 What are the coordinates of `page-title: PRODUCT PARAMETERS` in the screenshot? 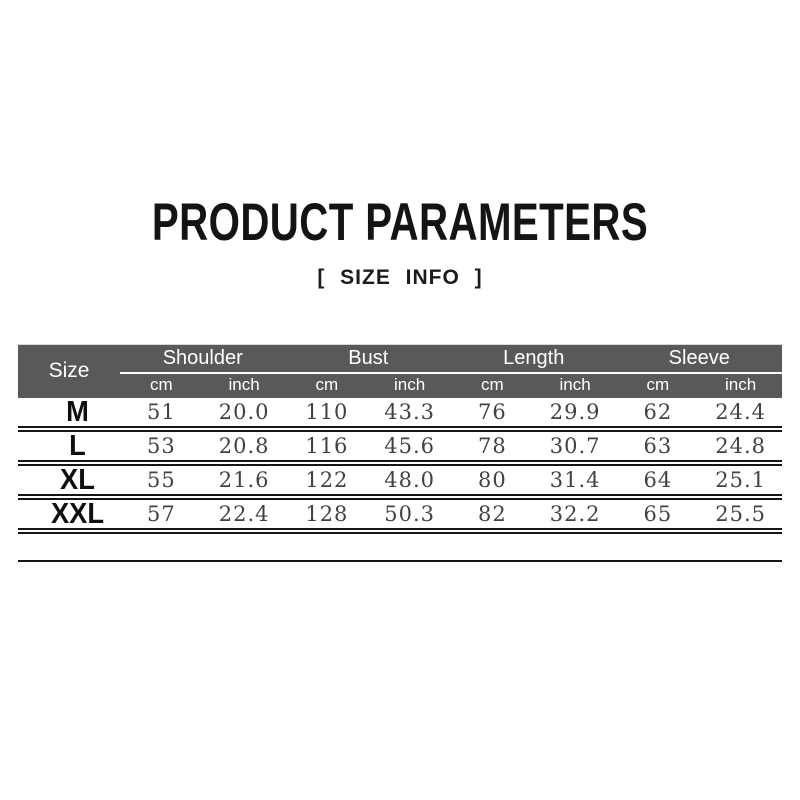 It's located at (400, 222).